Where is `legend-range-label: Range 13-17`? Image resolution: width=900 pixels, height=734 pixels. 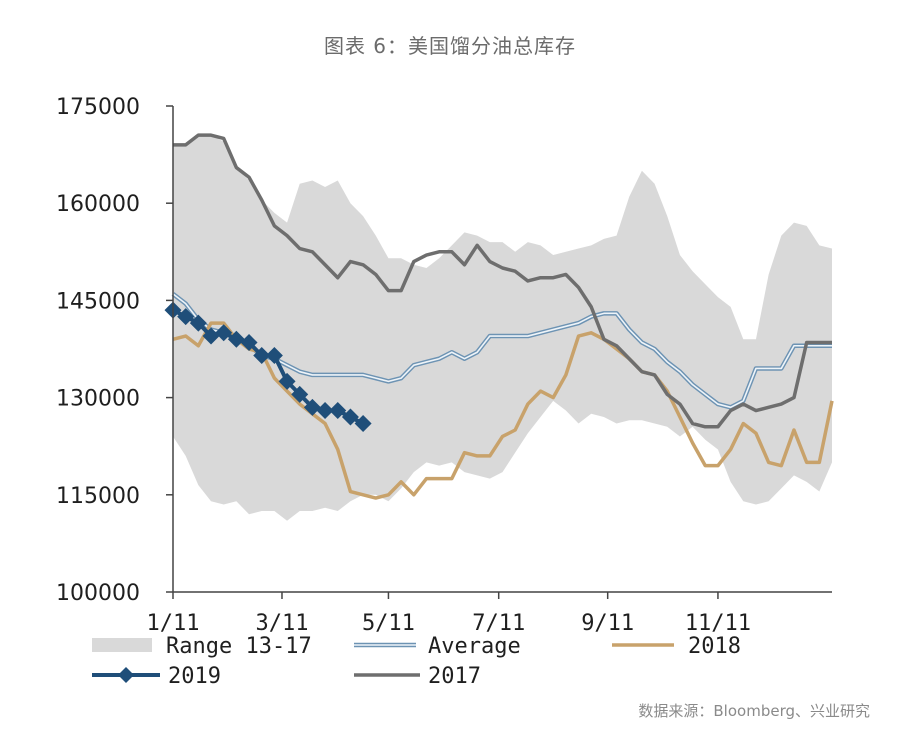 legend-range-label: Range 13-17 is located at coordinates (239, 646).